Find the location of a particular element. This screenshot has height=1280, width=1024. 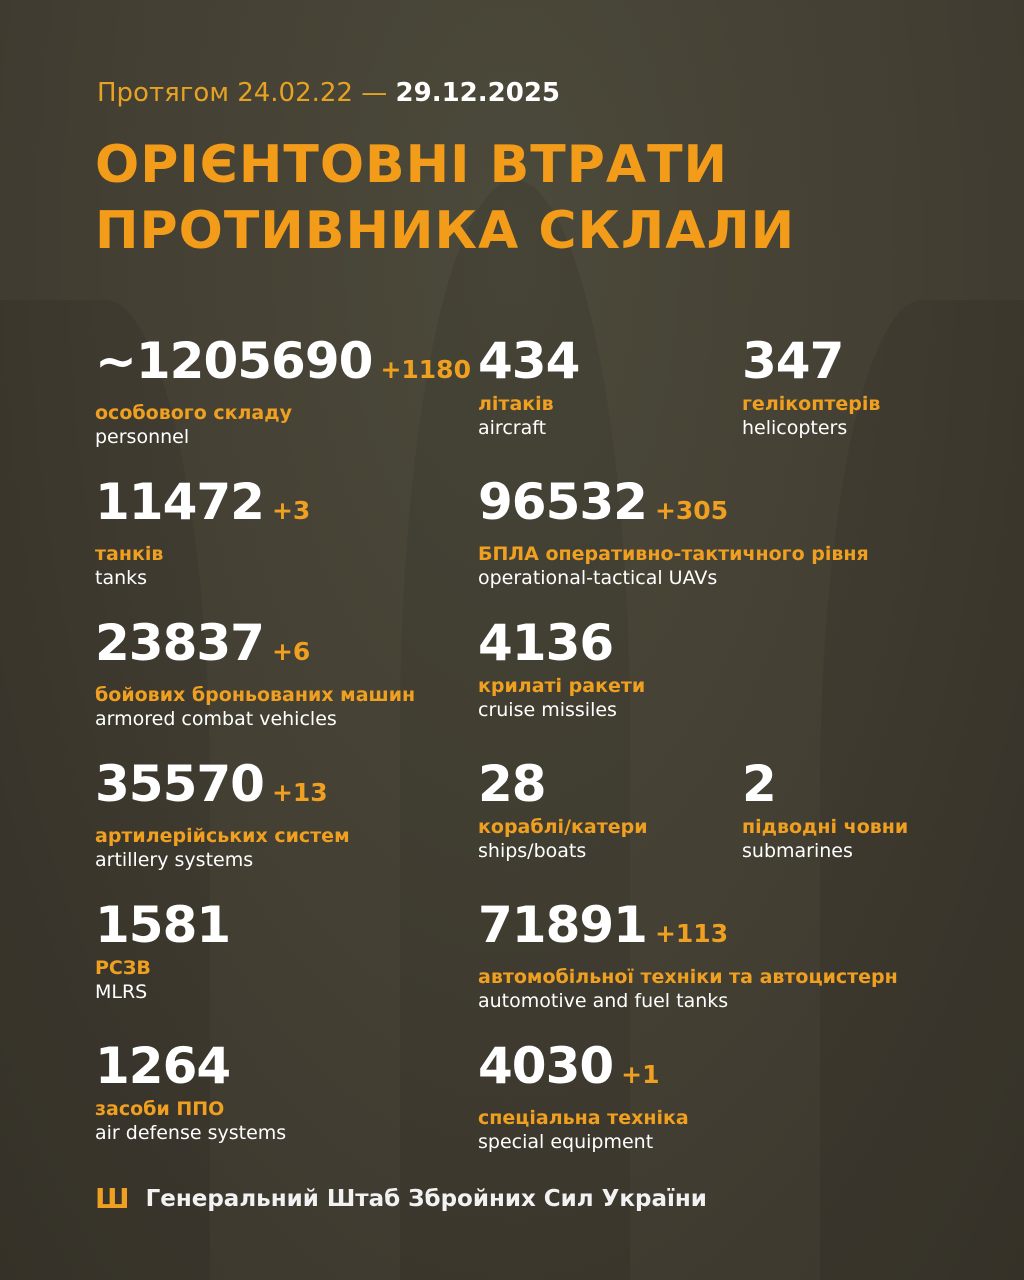

stat-delta: +3 is located at coordinates (291, 510).